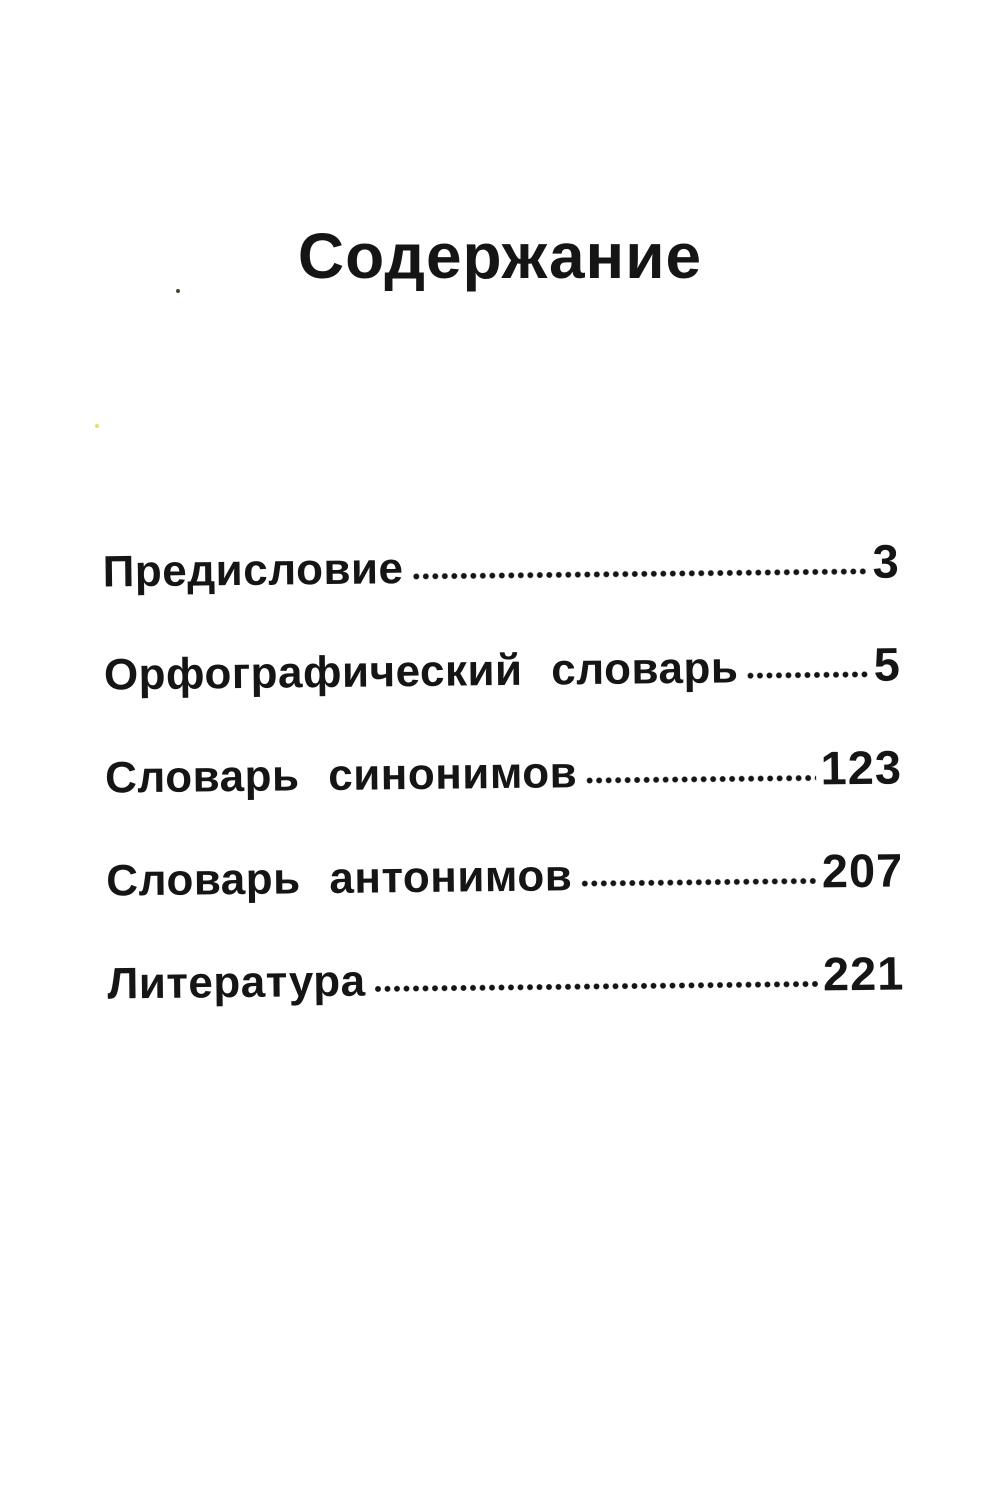  I want to click on toc-entry-page-number: 221, so click(863, 973).